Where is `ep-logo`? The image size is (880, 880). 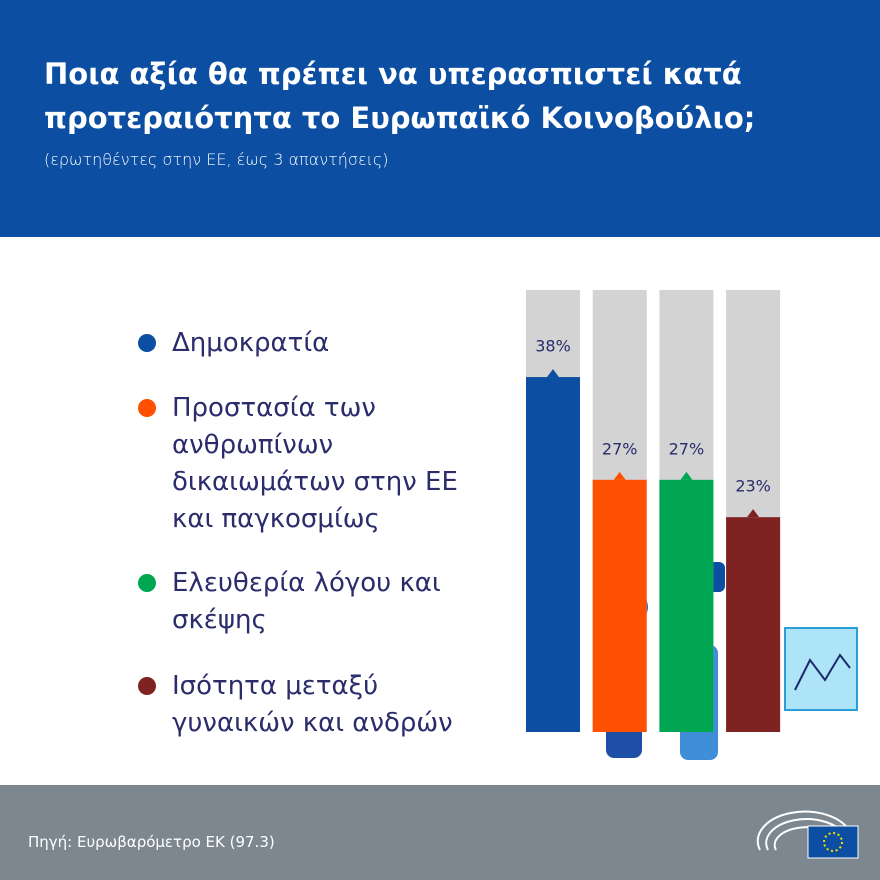 ep-logo is located at coordinates (807, 834).